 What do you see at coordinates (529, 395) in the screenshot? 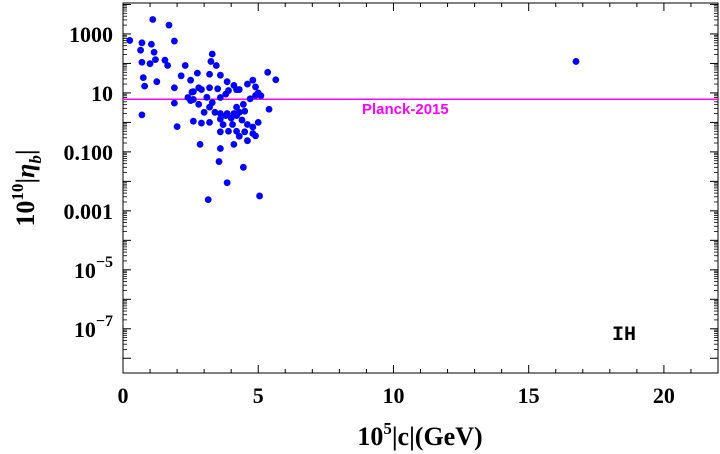
I see `x-tick-label: 15` at bounding box center [529, 395].